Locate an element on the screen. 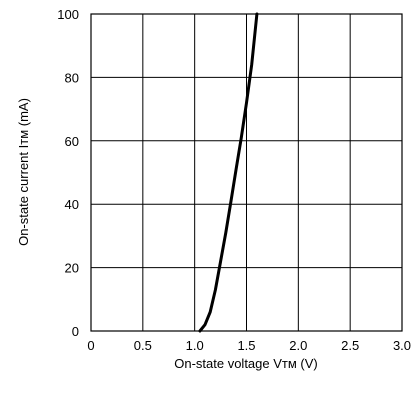 Image resolution: width=420 pixels, height=394 pixels. y-tick-label: 100 is located at coordinates (68, 14).